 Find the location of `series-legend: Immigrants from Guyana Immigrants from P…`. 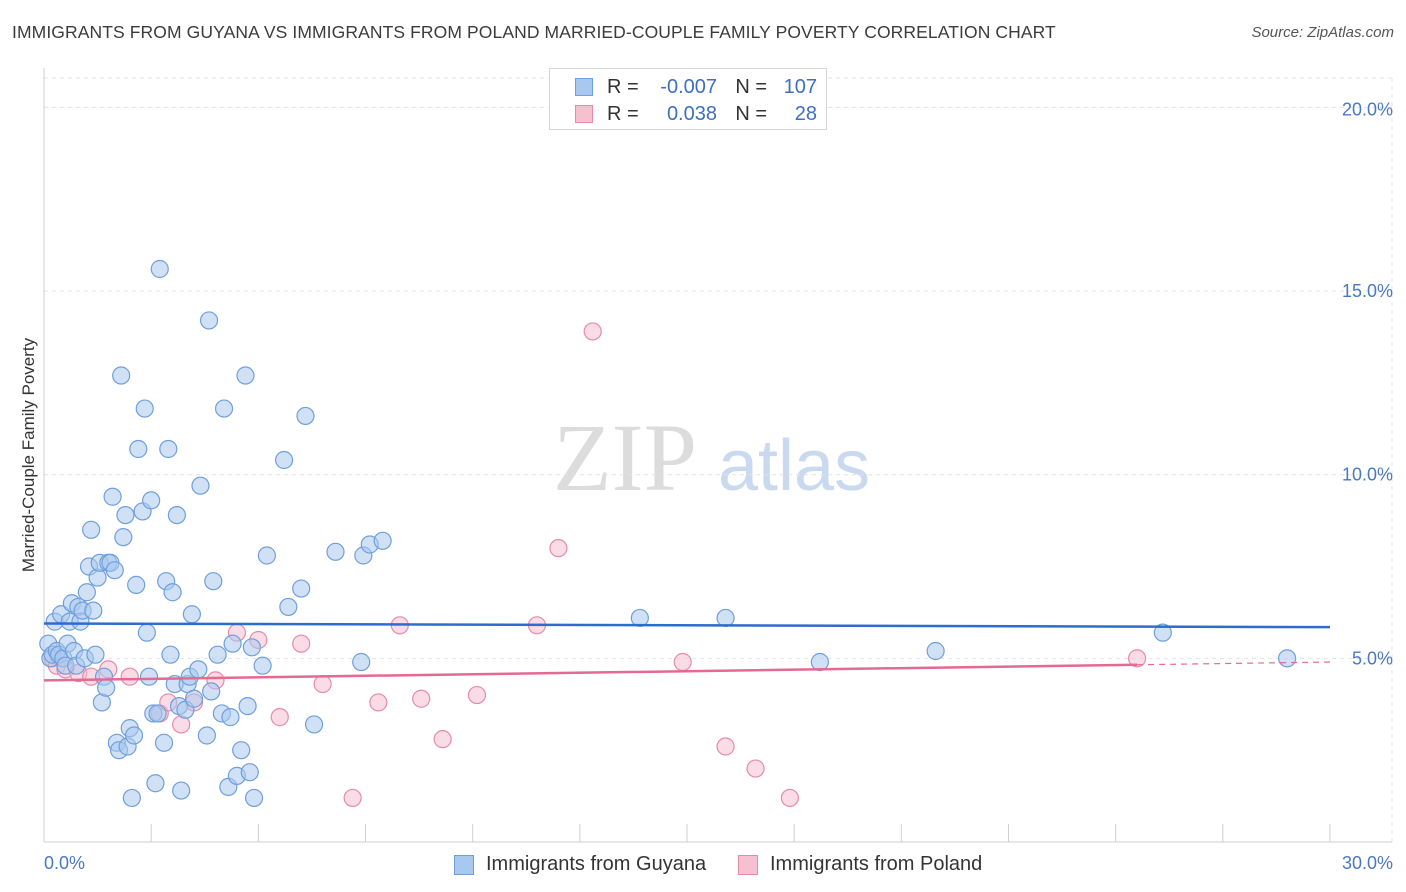

series-legend: Immigrants from Guyana Immigrants from P… is located at coordinates (703, 865).